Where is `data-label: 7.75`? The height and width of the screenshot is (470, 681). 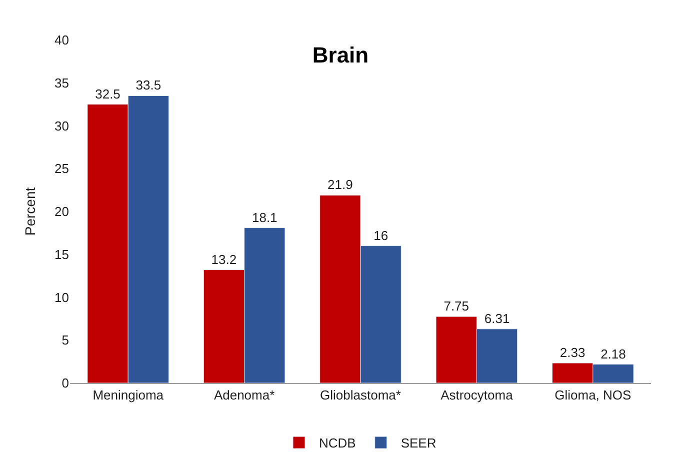 data-label: 7.75 is located at coordinates (457, 306).